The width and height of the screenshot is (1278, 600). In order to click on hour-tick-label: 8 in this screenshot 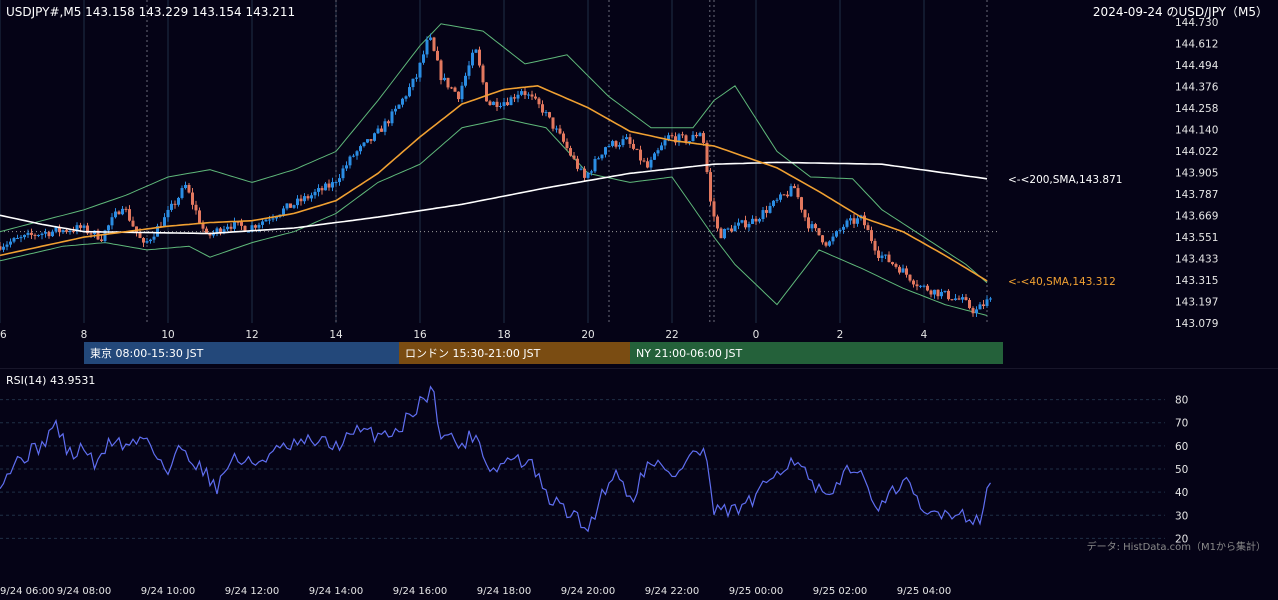, I will do `click(84, 335)`.